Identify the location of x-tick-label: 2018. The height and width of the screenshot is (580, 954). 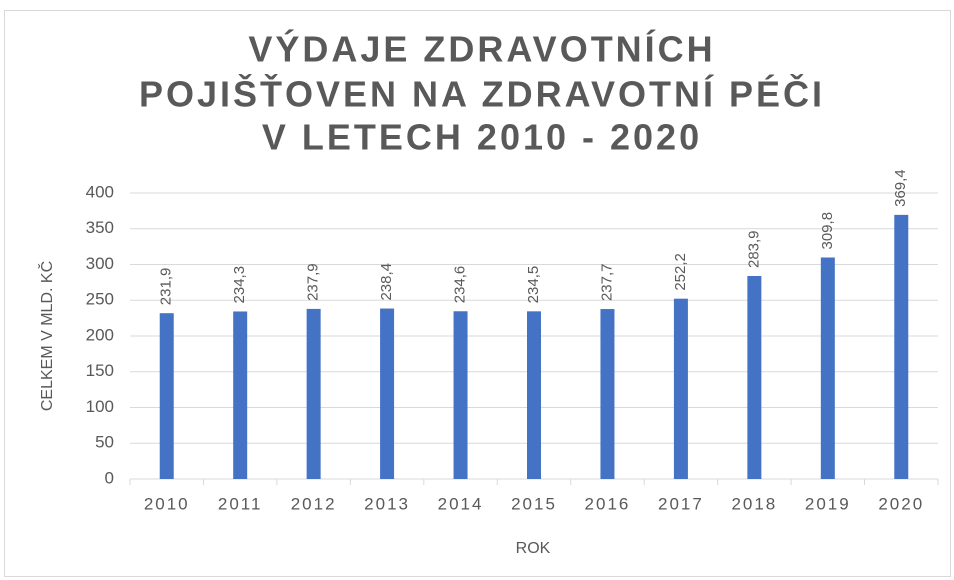
(754, 503).